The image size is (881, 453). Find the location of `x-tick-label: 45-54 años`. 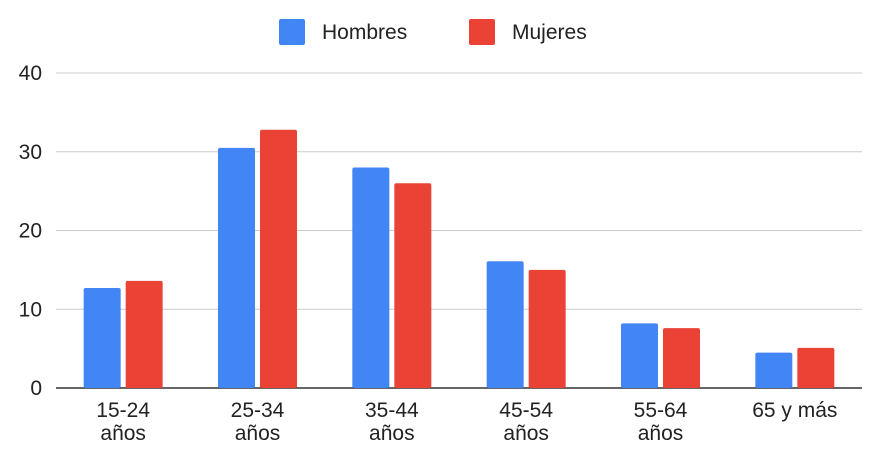

x-tick-label: 45-54 años is located at coordinates (526, 422).